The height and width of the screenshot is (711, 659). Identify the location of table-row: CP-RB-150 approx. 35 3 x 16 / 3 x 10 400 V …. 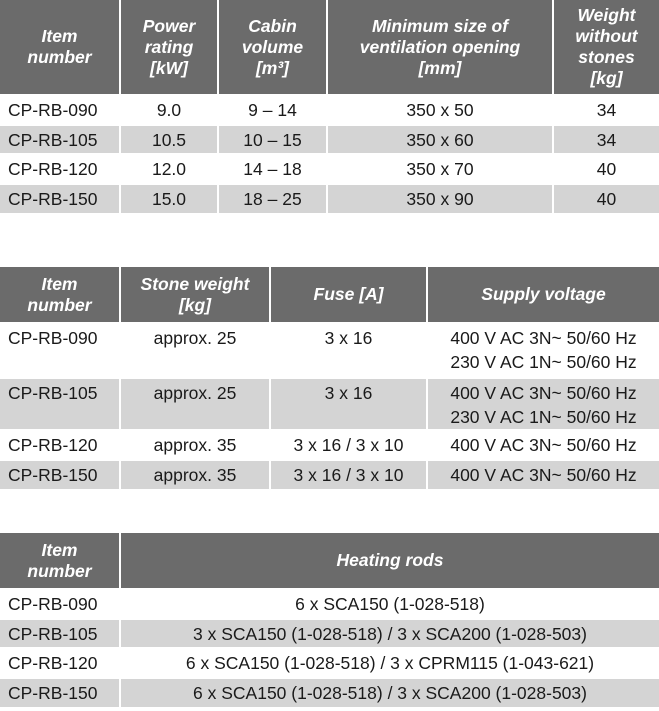
(329, 474).